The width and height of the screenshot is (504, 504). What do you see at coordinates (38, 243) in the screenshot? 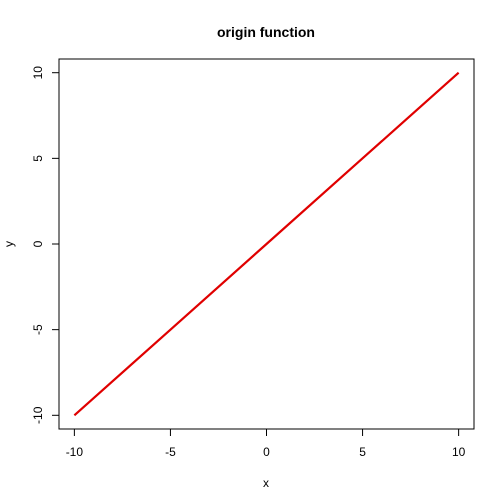
I see `y-tick-label: 0` at bounding box center [38, 243].